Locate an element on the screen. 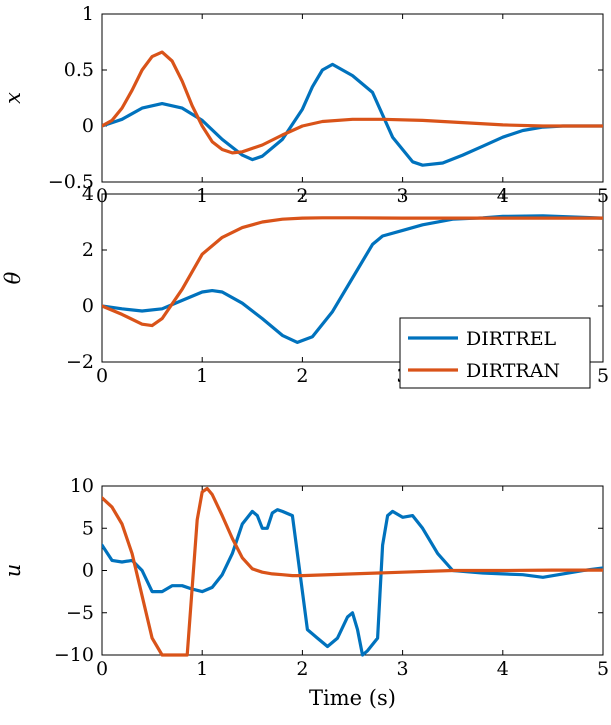  y-tick-label: 1 is located at coordinates (88, 14).